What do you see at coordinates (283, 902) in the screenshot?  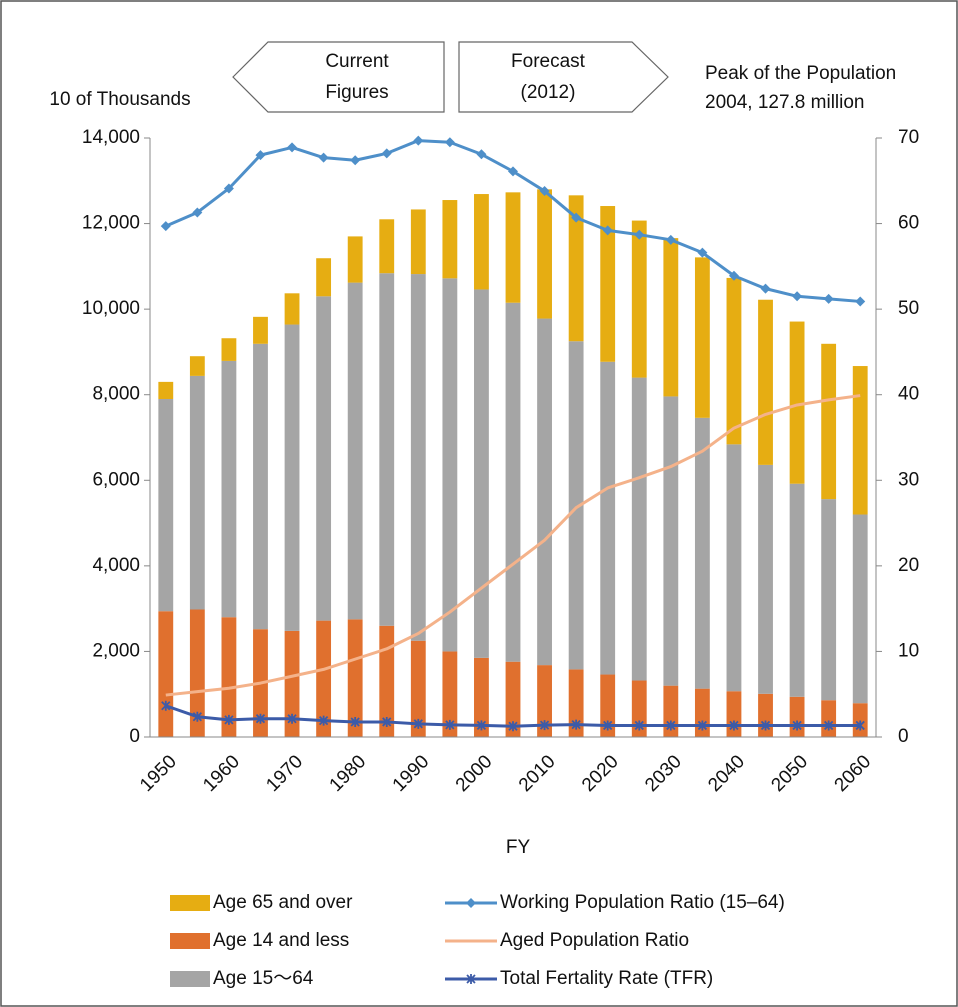 I see `legend-label: Age 65 and over` at bounding box center [283, 902].